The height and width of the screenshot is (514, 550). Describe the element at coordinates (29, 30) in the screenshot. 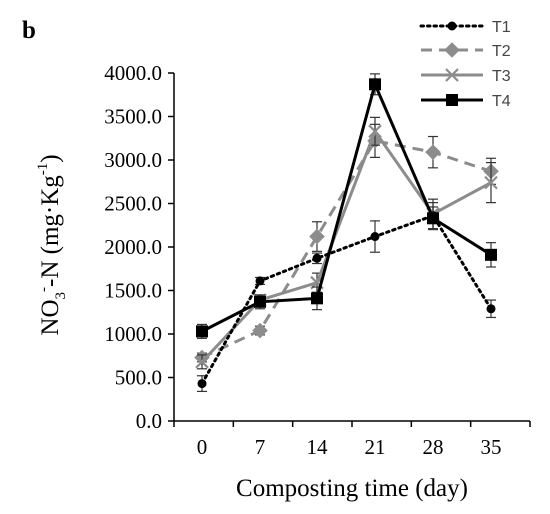

I see `panel-label: b` at that location.